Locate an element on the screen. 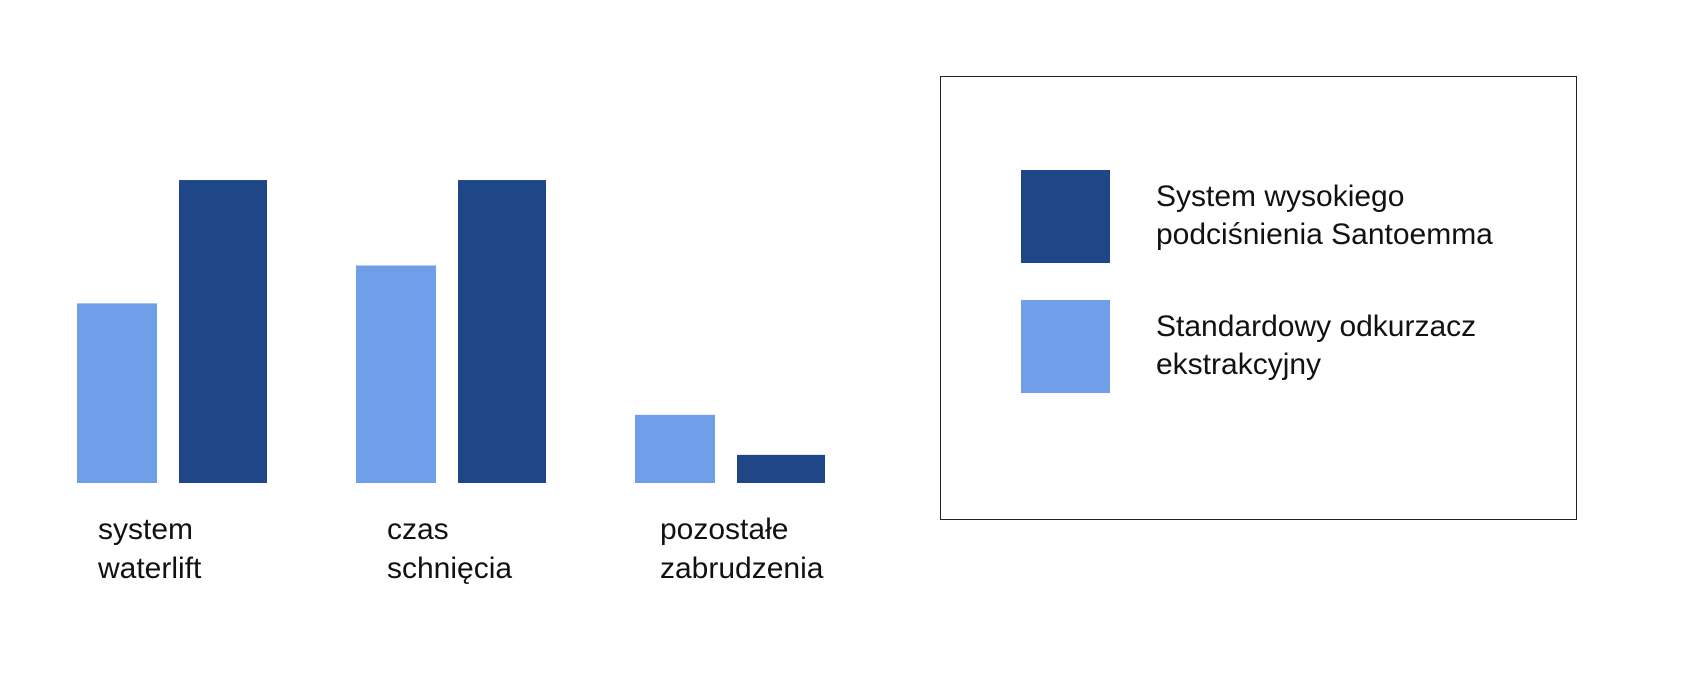 This screenshot has height=695, width=1697. legend-label: System wysokiego podciśnienia Santoemma is located at coordinates (1324, 215).